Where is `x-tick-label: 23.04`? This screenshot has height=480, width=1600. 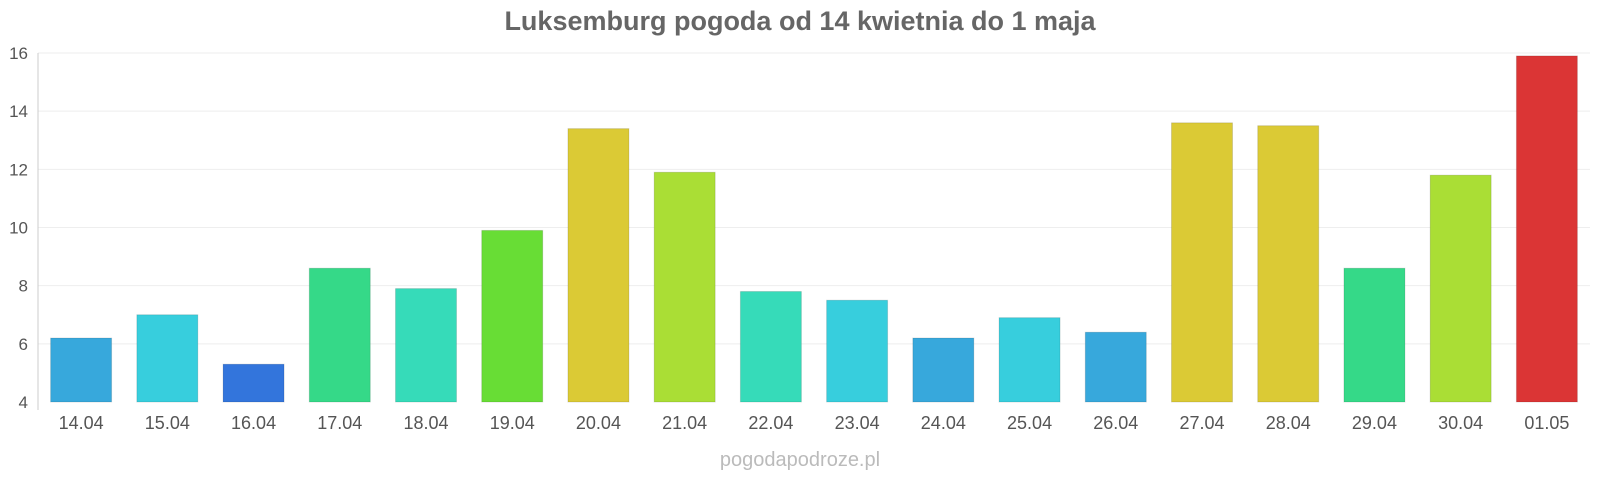 x-tick-label: 23.04 is located at coordinates (857, 423).